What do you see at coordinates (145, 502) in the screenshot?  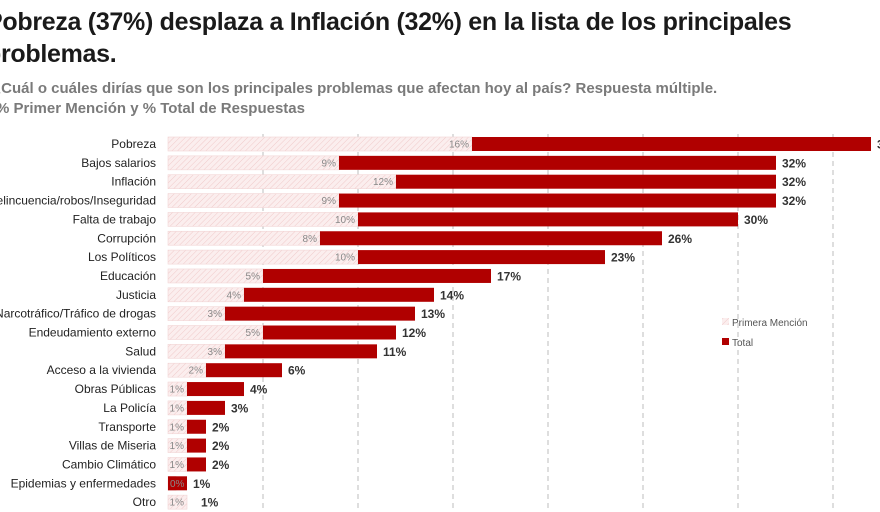 I see `category-label: Otro` at bounding box center [145, 502].